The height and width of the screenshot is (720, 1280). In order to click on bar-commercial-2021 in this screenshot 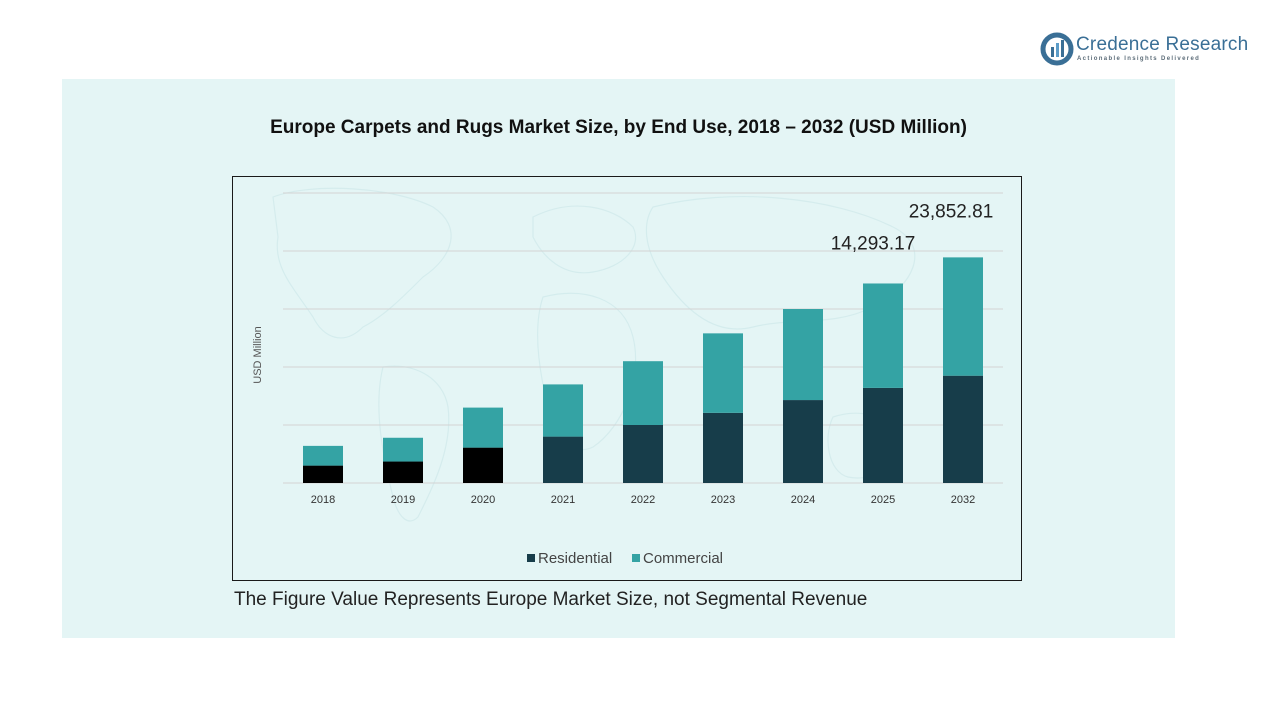, I will do `click(563, 410)`.